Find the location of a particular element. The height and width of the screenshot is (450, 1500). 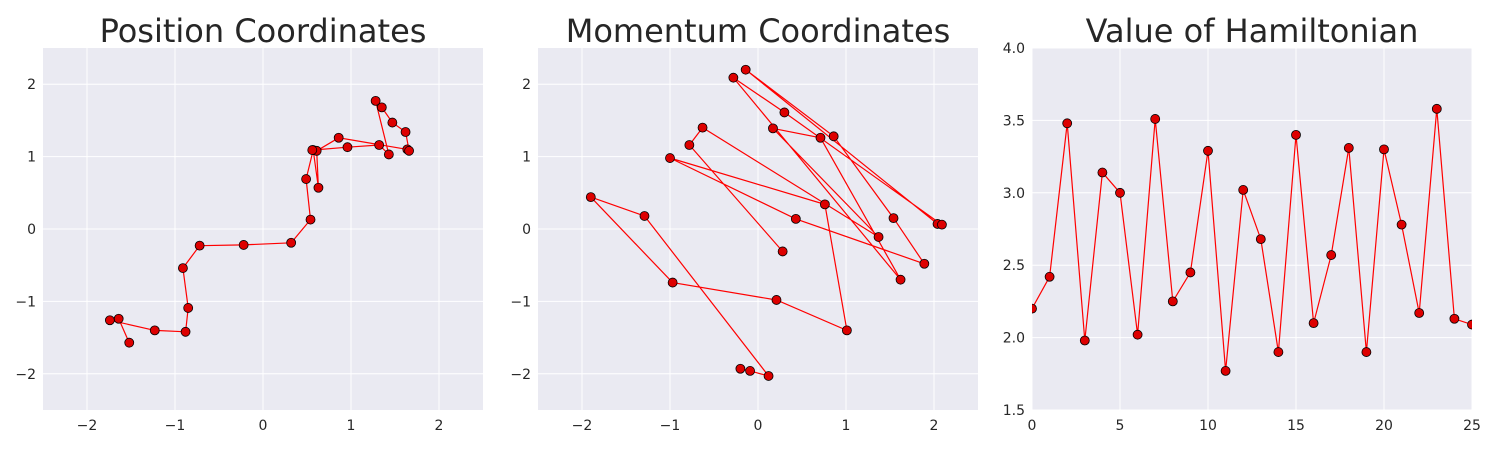

position-ytick-label: 2 is located at coordinates (31, 85).